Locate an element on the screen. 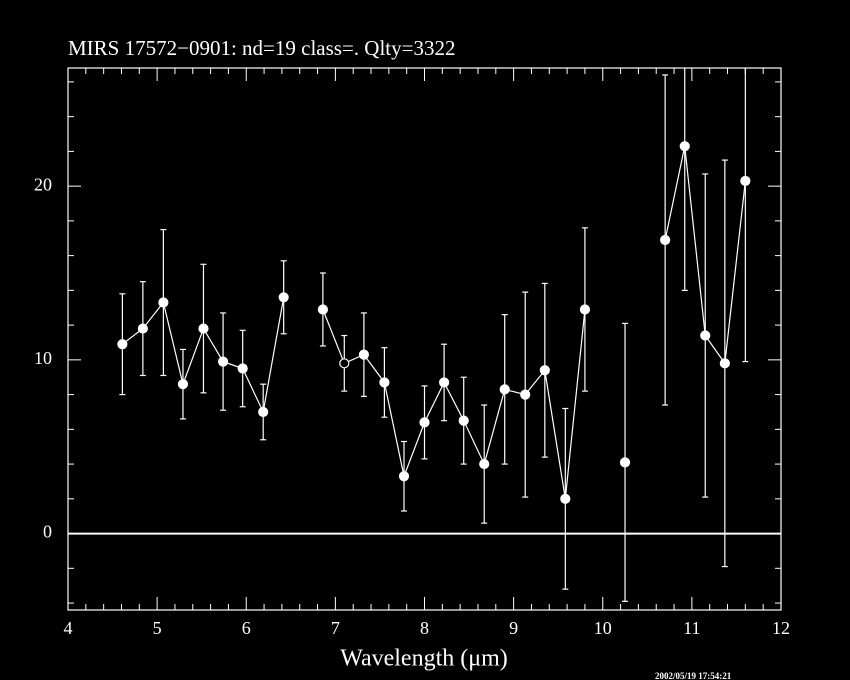 The height and width of the screenshot is (680, 850). y-tick-label: 10 is located at coordinates (43, 358).